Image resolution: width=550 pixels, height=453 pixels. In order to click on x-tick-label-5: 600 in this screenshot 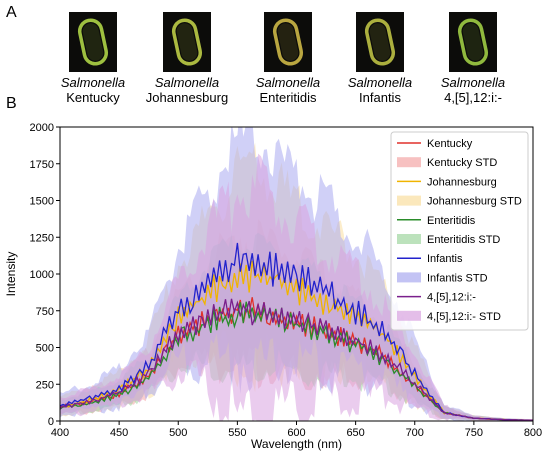, I will do `click(296, 433)`.